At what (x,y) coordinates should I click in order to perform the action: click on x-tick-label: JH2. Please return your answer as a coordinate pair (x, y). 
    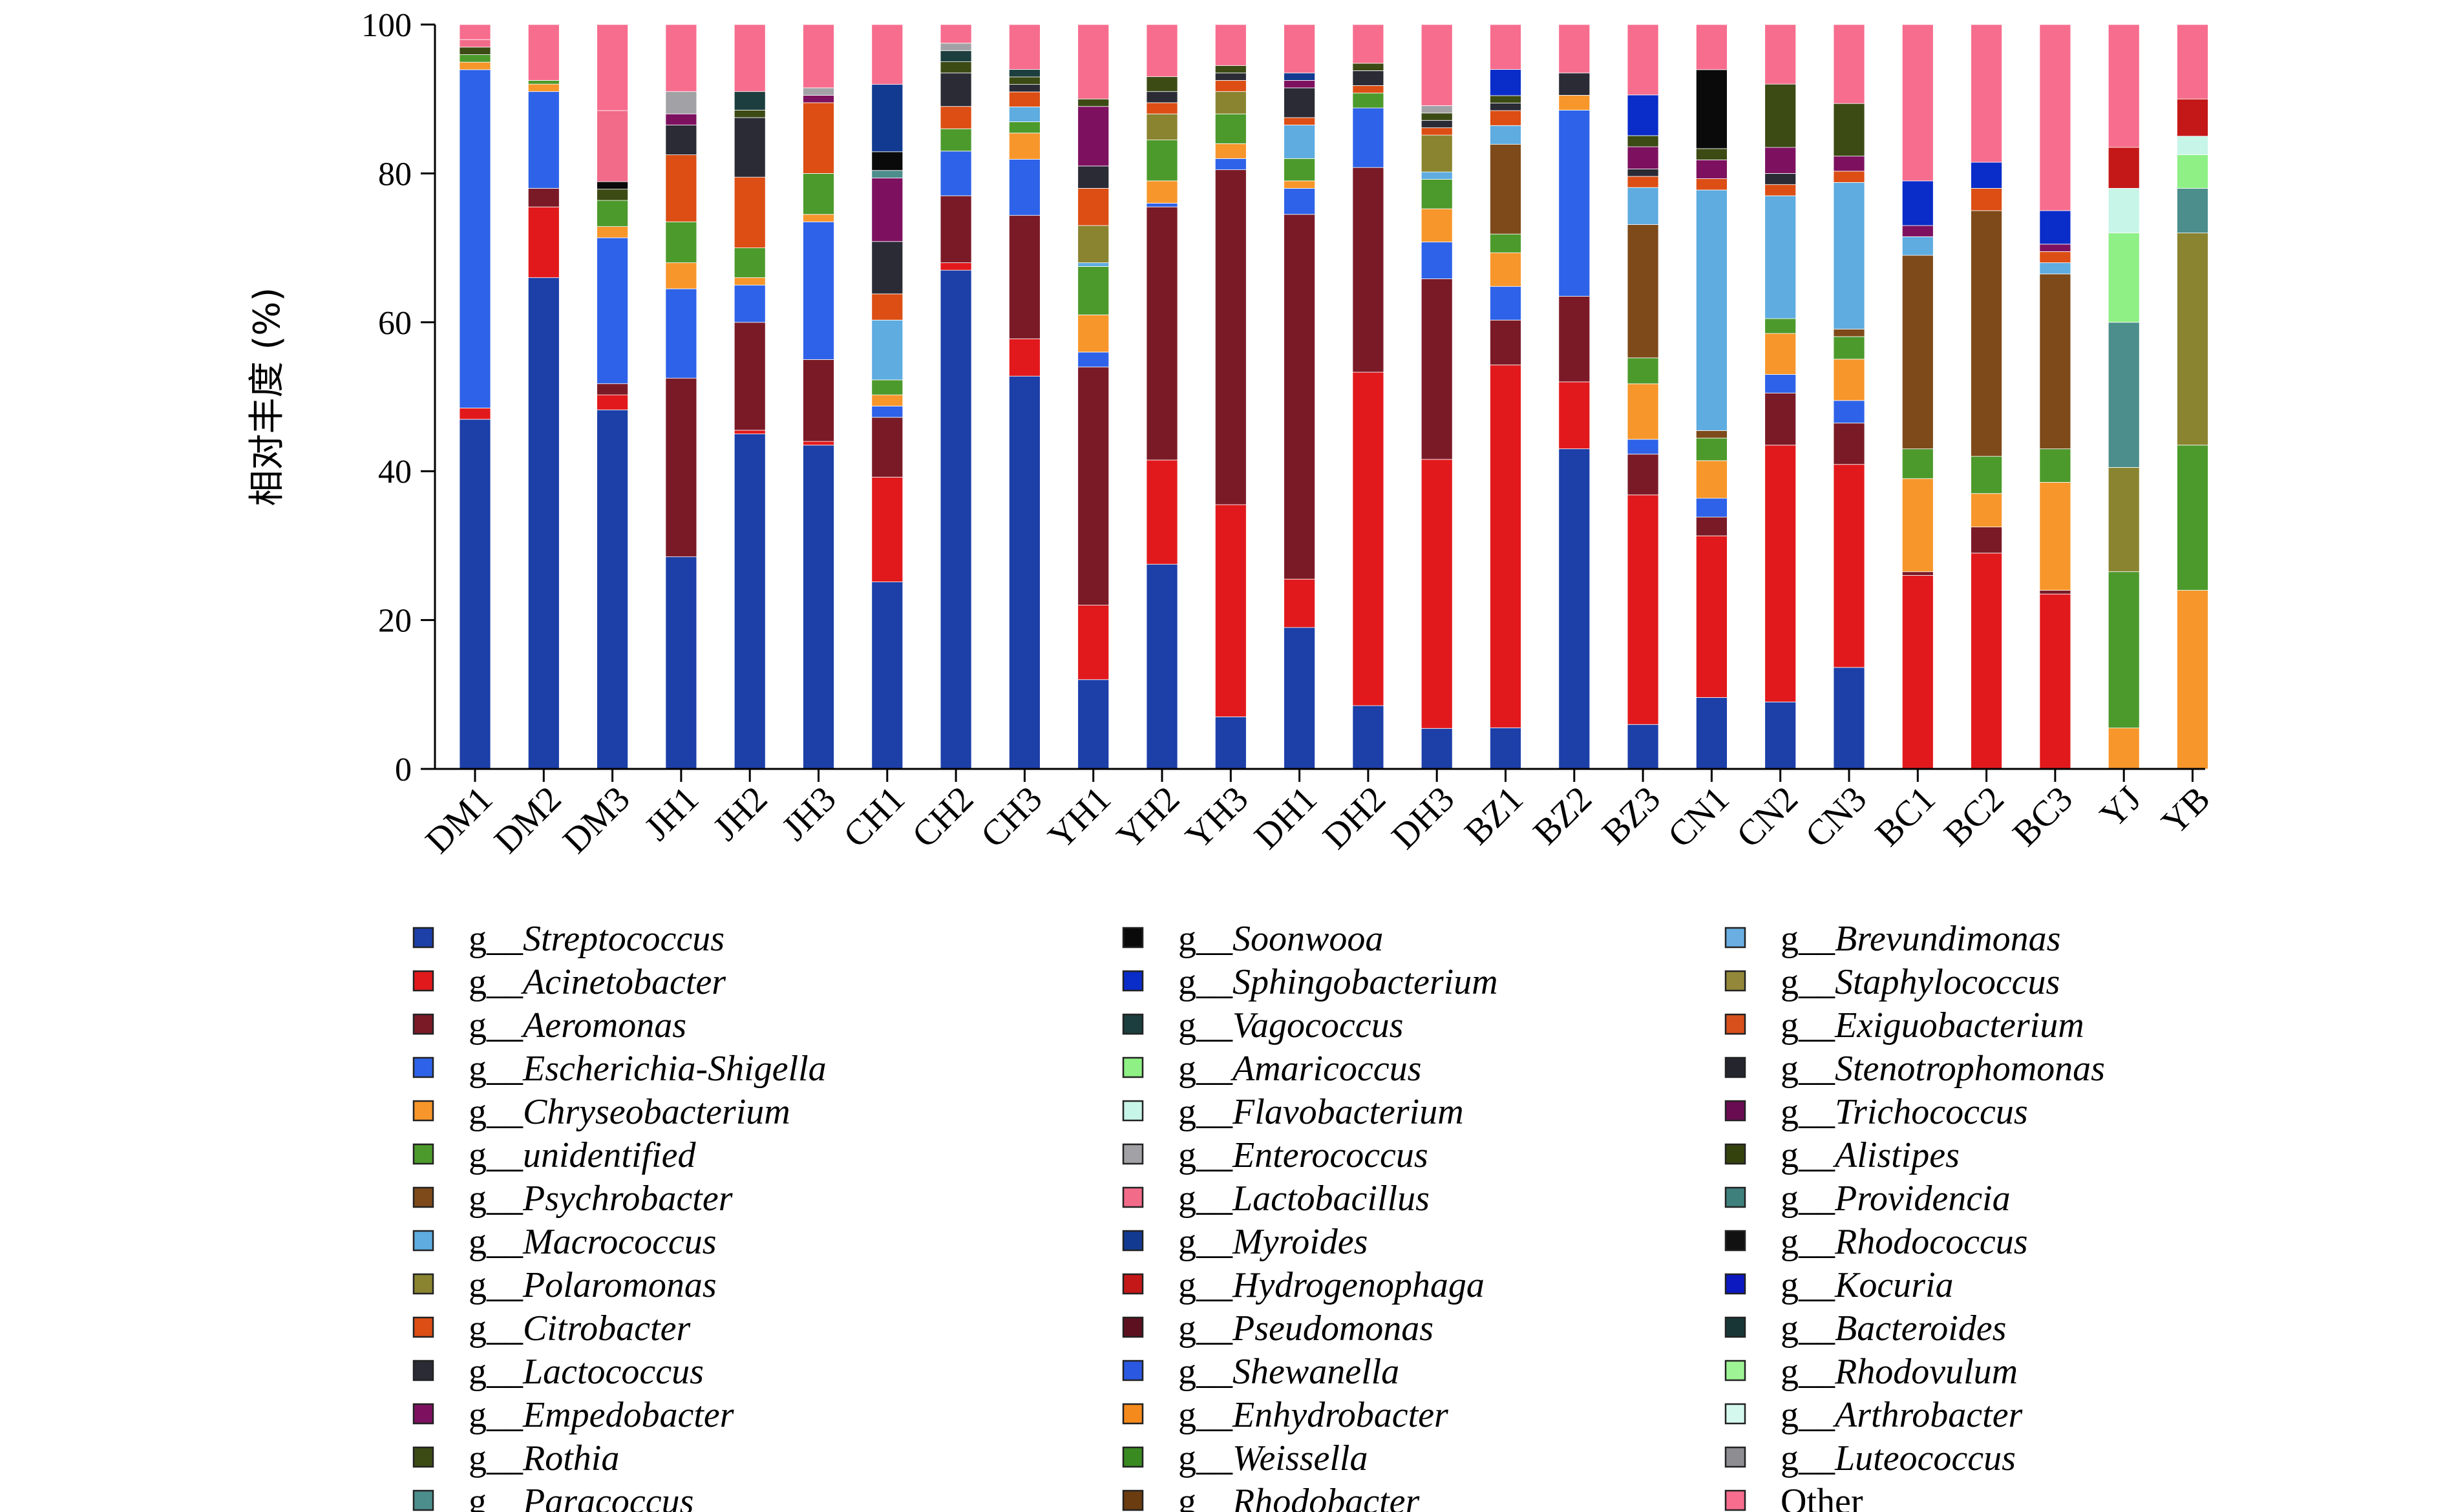
    Looking at the image, I should click on (741, 813).